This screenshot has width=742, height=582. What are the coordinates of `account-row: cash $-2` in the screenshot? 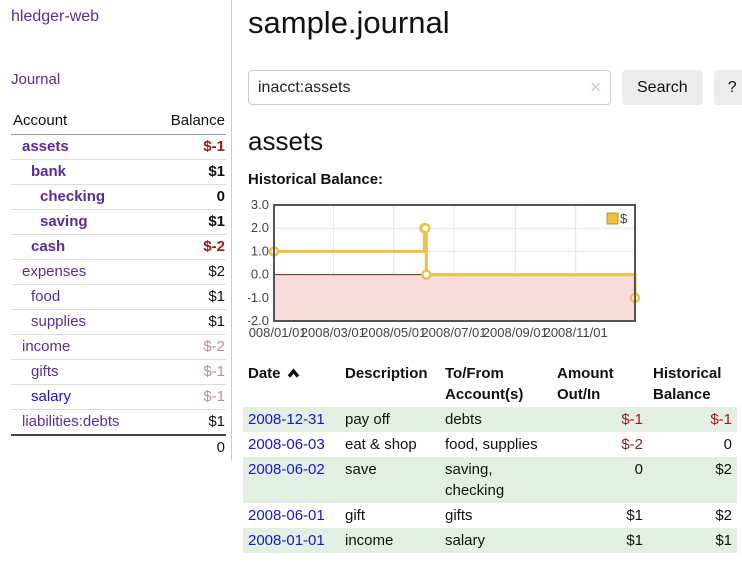 It's located at (118, 247).